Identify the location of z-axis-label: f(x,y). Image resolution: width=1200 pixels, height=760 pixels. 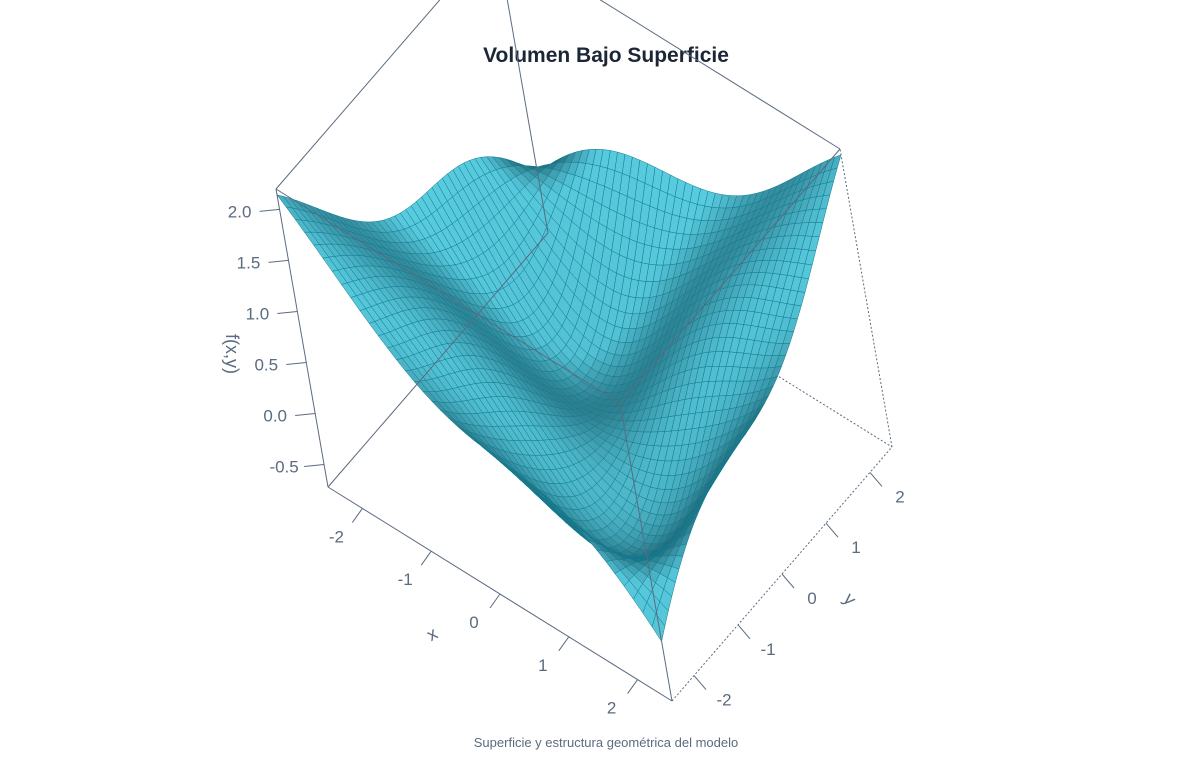
(232, 354).